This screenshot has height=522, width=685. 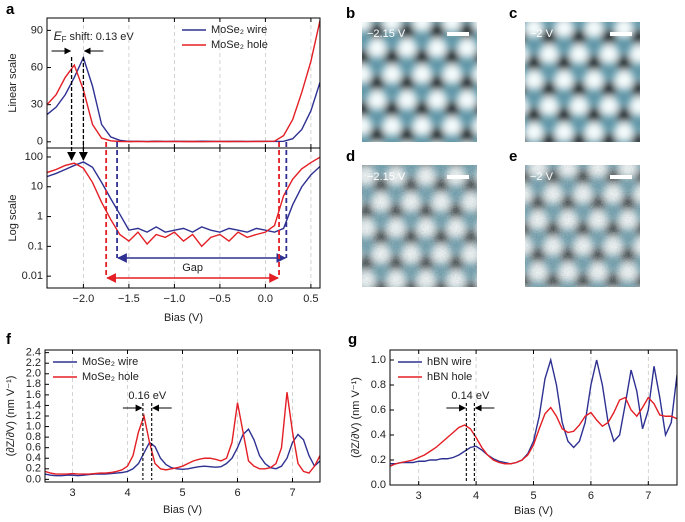 What do you see at coordinates (378, 410) in the screenshot?
I see `y-tick-label: 0.6` at bounding box center [378, 410].